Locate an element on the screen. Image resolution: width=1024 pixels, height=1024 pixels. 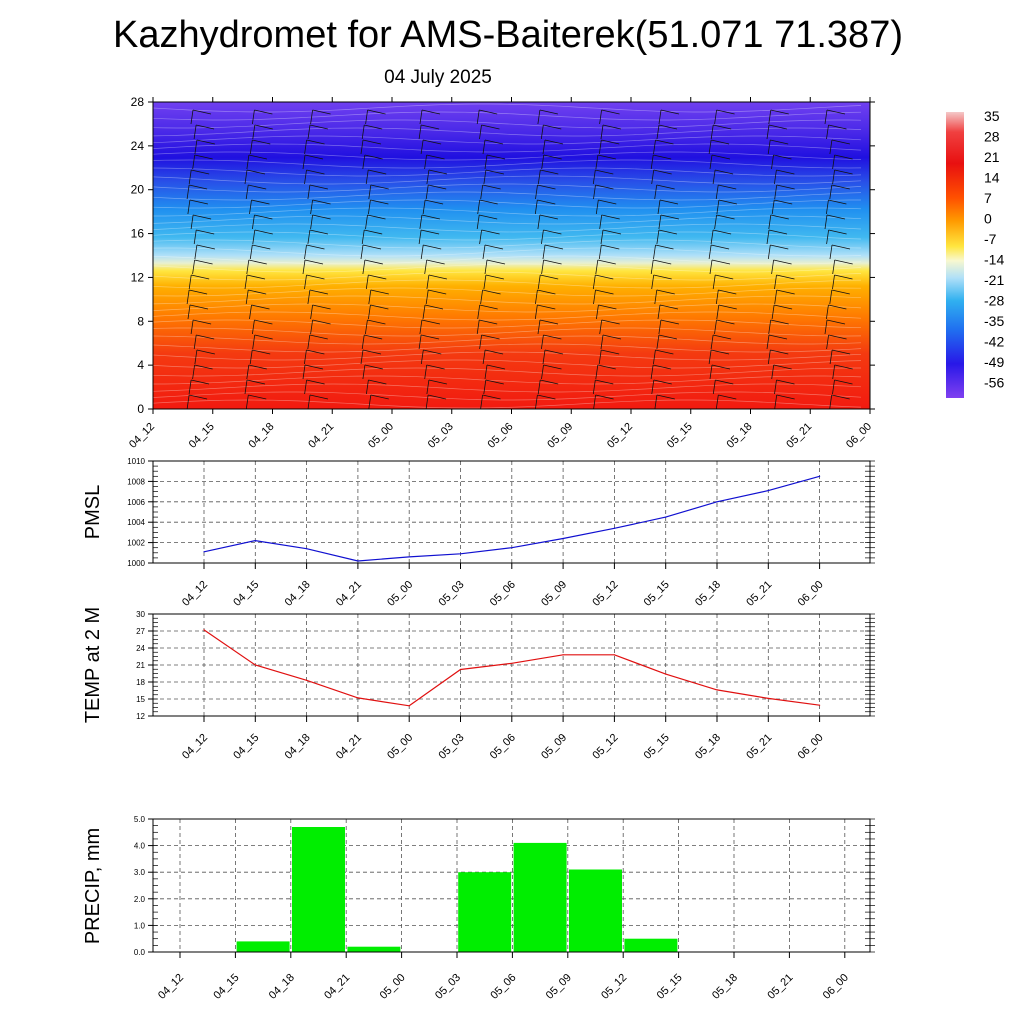
y-tick-label: 0.0 is located at coordinates (140, 952).